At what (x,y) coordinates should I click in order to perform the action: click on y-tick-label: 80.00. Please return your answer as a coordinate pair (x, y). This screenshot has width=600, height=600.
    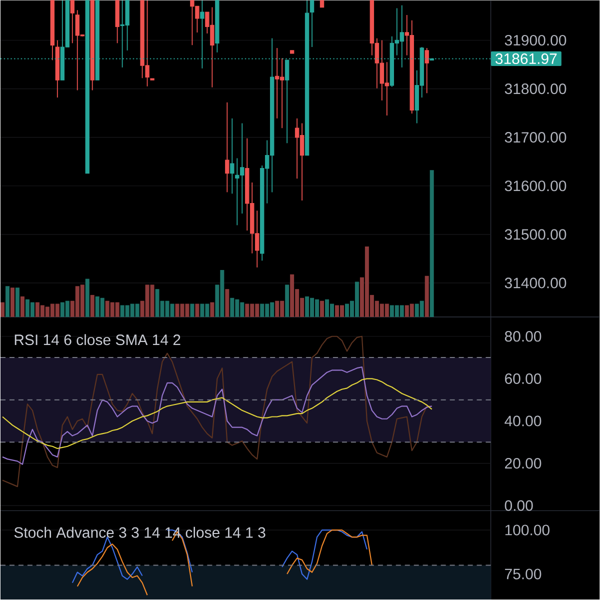
    Looking at the image, I should click on (523, 336).